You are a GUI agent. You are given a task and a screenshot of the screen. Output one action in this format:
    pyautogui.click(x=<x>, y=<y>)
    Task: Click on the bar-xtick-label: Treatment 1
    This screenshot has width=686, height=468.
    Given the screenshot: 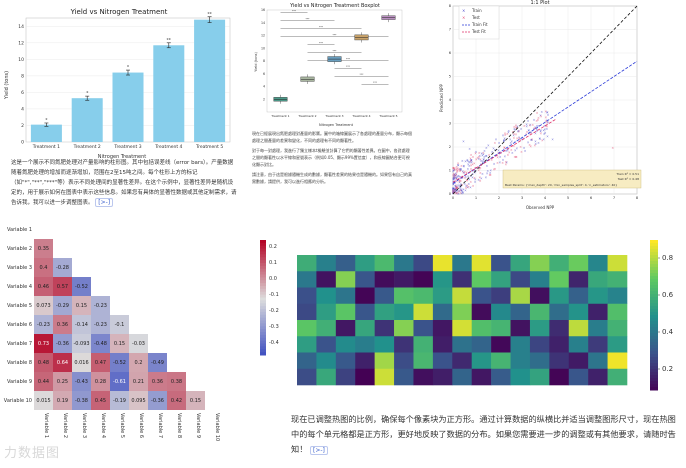 What is the action you would take?
    pyautogui.click(x=46, y=147)
    